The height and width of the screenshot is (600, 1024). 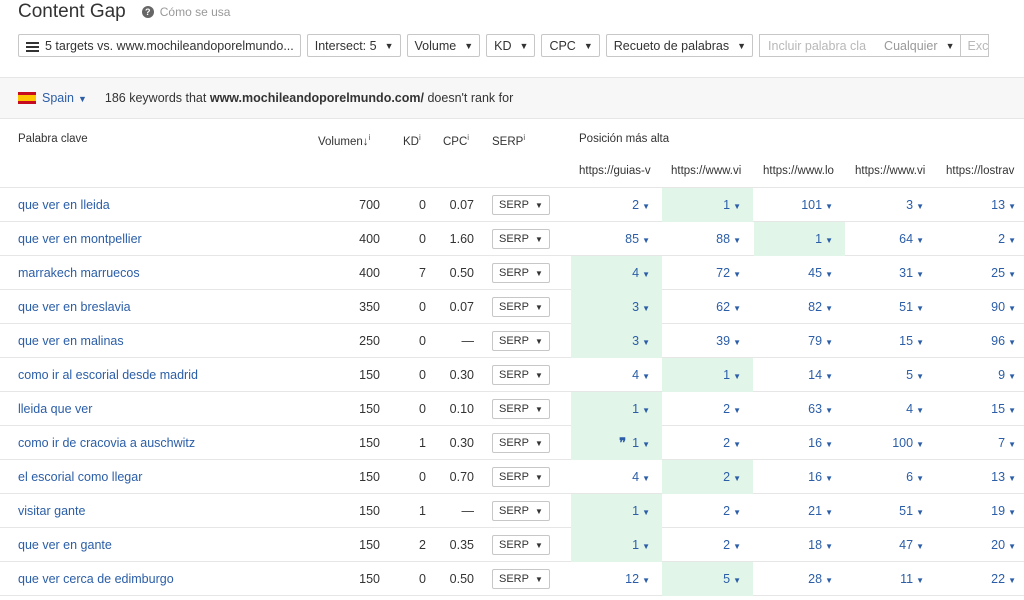 I want to click on position-cell: 51 ▼, so click(x=890, y=511).